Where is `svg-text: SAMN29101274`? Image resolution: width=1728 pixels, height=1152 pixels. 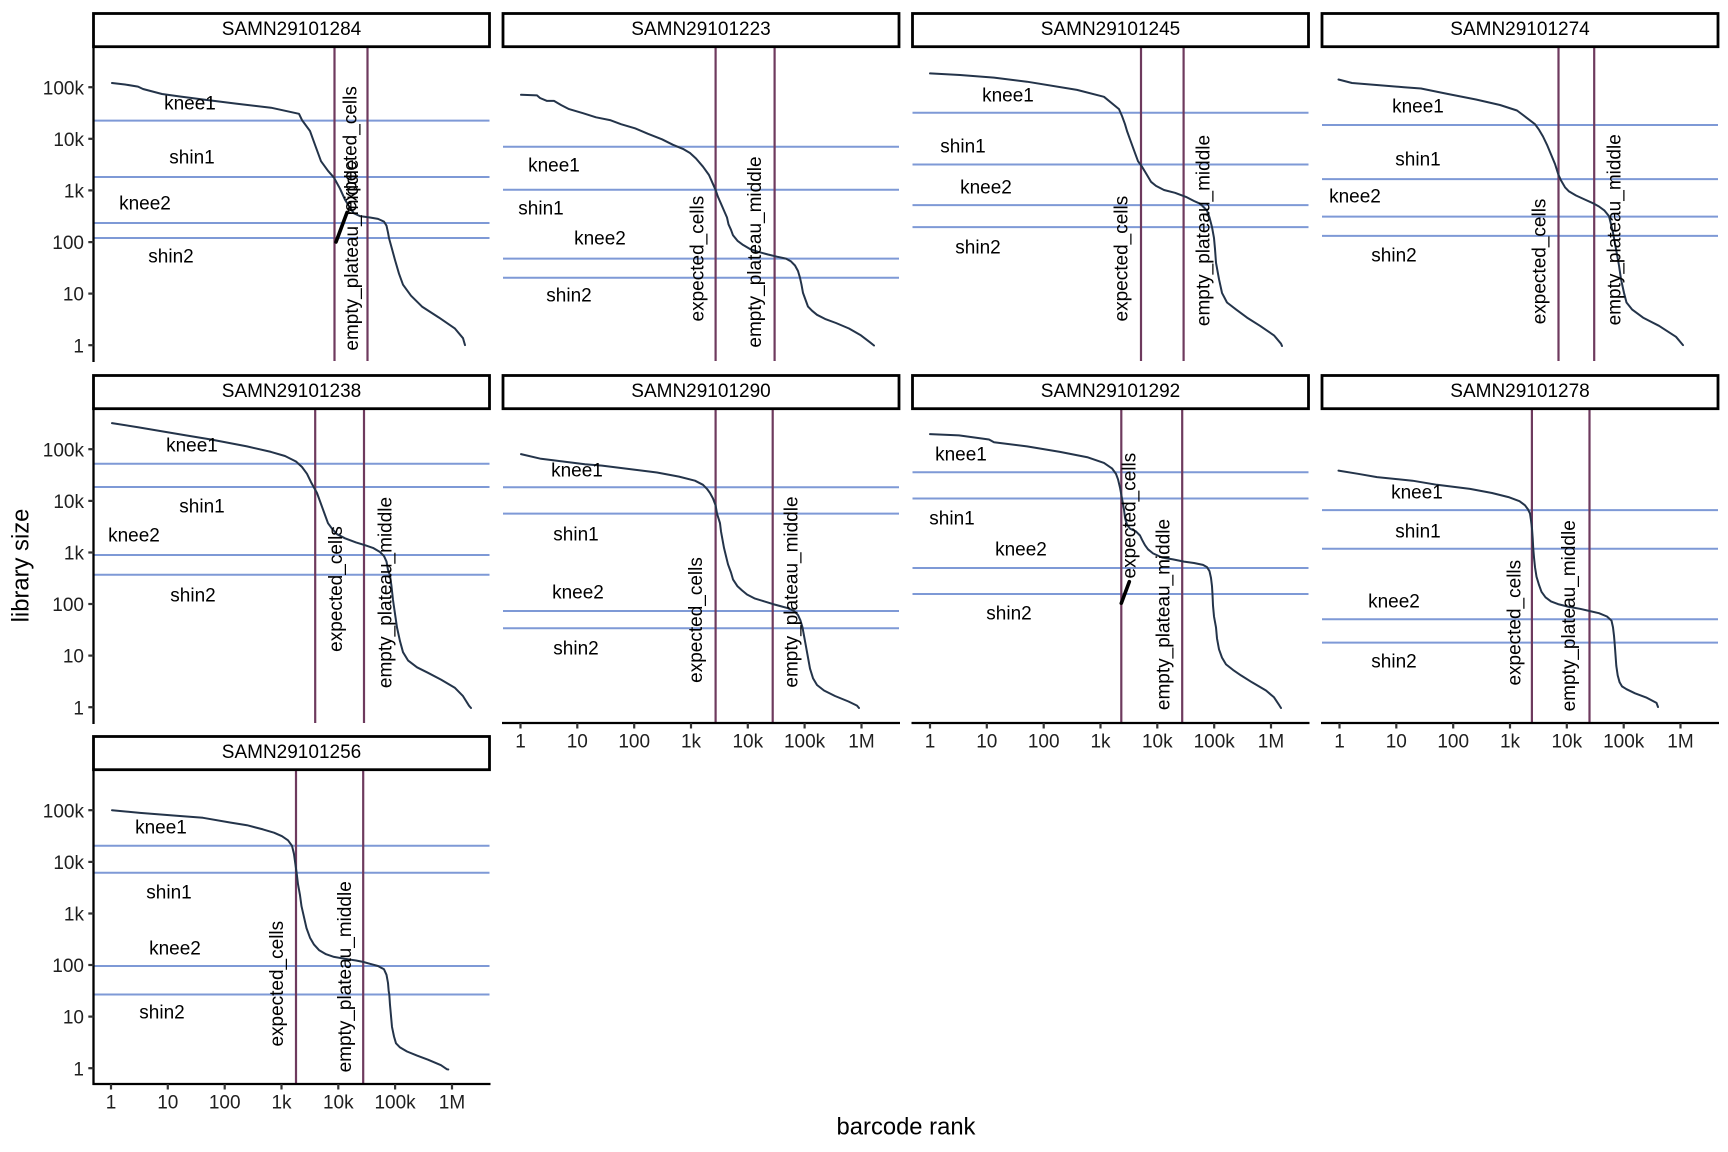 svg-text: SAMN29101274 is located at coordinates (1520, 29).